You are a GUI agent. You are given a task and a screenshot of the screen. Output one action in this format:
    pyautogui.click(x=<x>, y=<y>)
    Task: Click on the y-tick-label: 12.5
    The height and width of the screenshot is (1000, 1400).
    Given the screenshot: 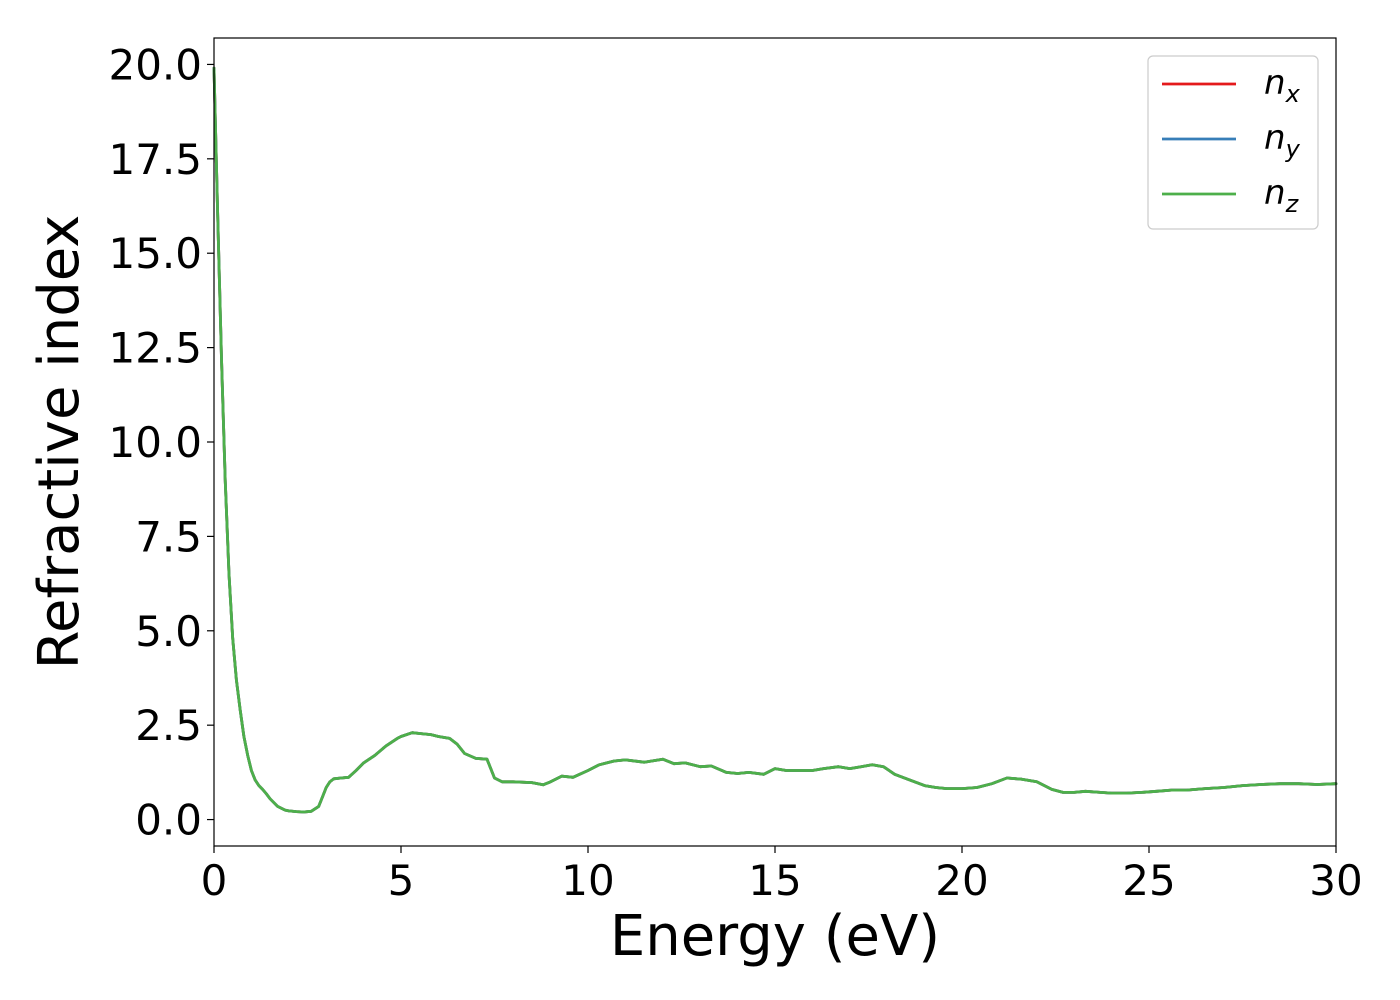 What is the action you would take?
    pyautogui.click(x=155, y=348)
    